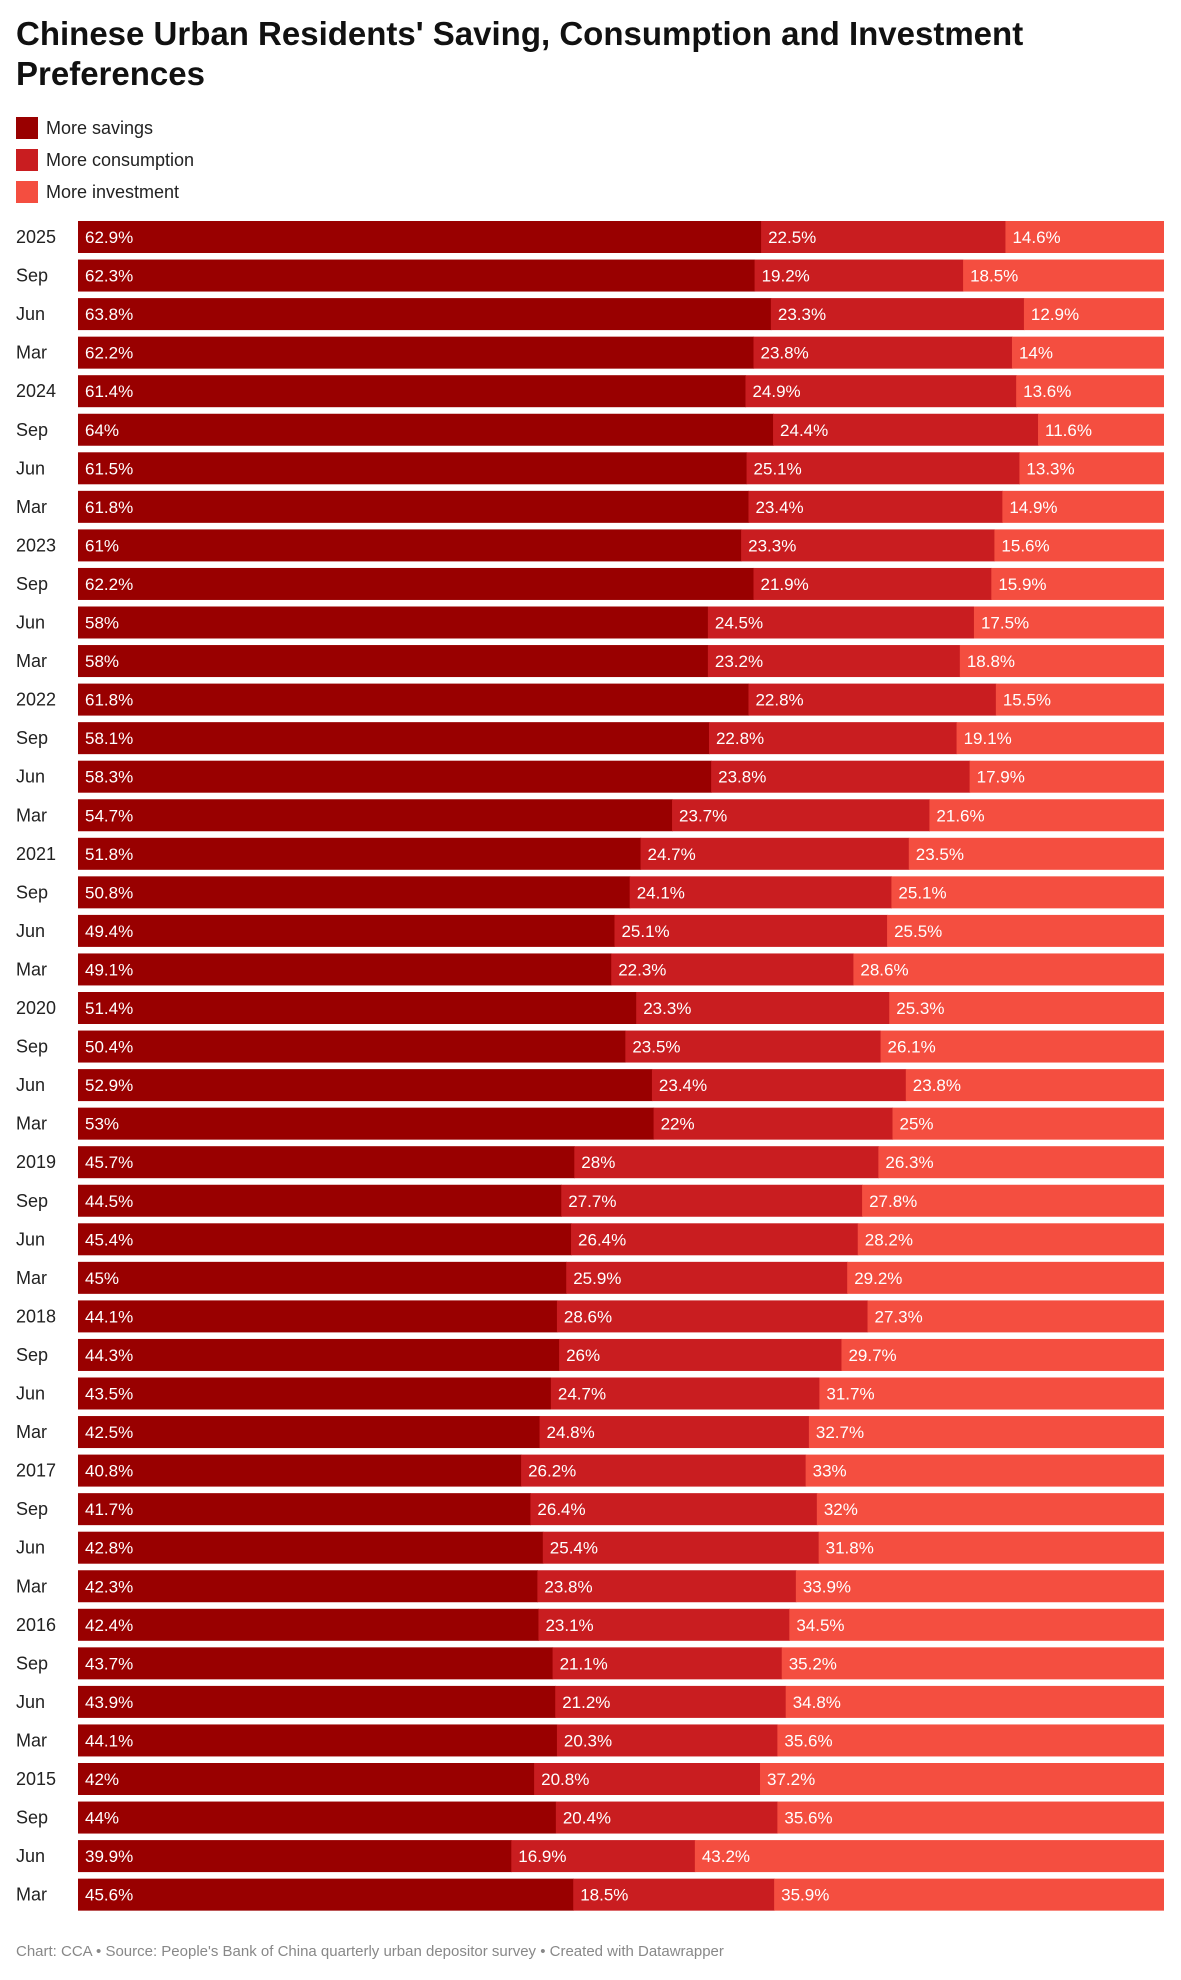 The width and height of the screenshot is (1181, 1980). I want to click on data-label-more-investment: 26.1%, so click(912, 1047).